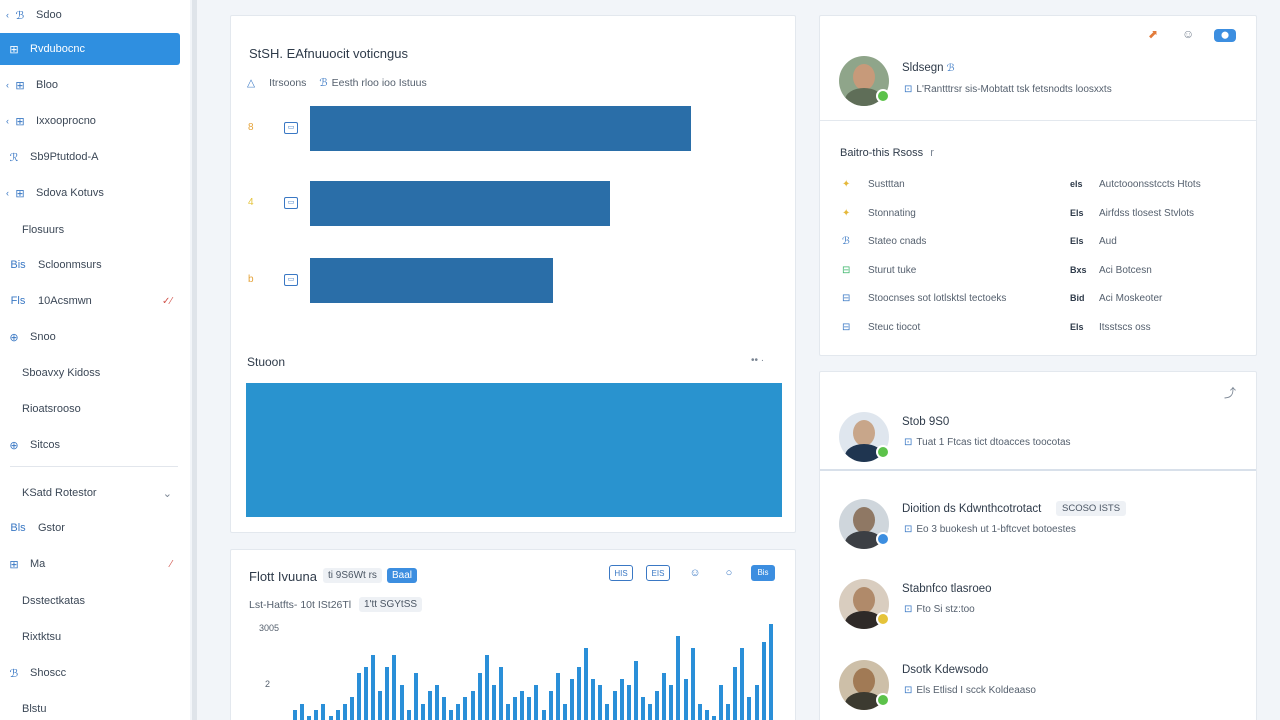  Describe the element at coordinates (947, 589) in the screenshot. I see `person-name: Stabnfco tlasroeo` at that location.